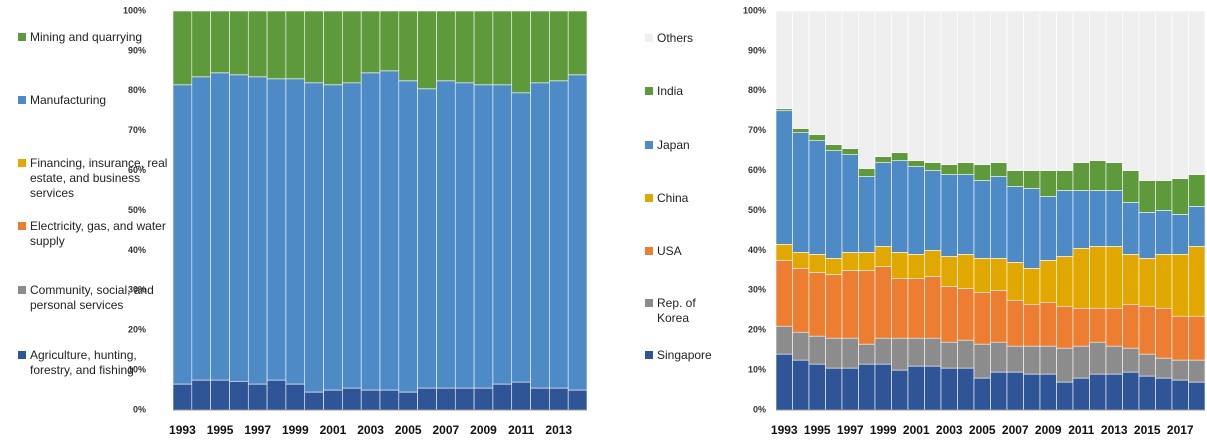 This screenshot has width=1207, height=441. Describe the element at coordinates (757, 50) in the screenshot. I see `y-tick-label: 90%` at that location.